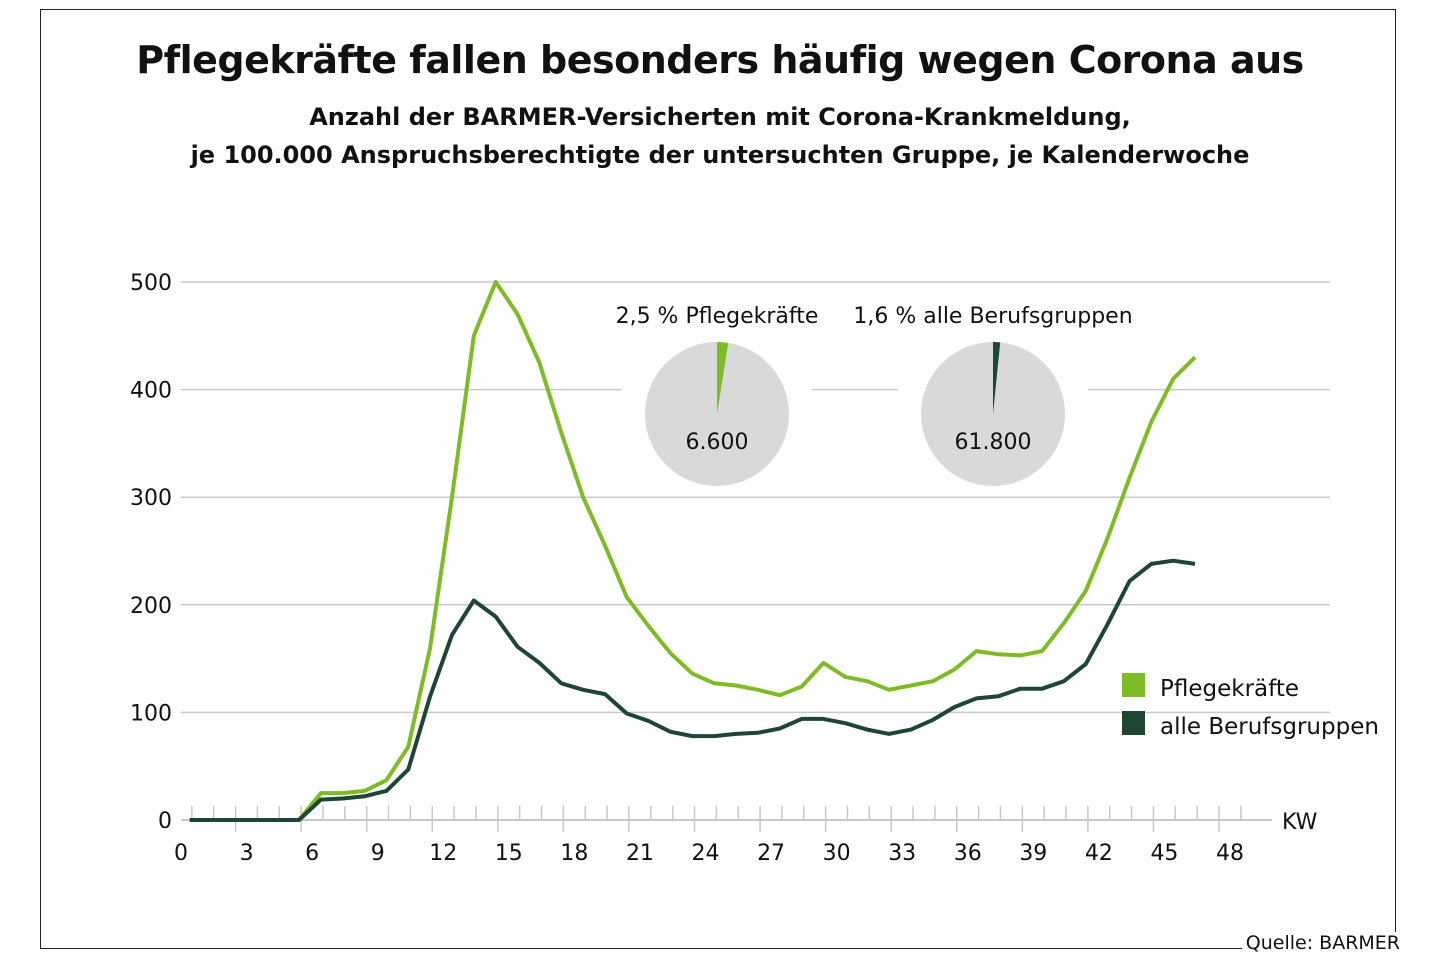 The width and height of the screenshot is (1440, 960). I want to click on x-tick-label: 12, so click(443, 853).